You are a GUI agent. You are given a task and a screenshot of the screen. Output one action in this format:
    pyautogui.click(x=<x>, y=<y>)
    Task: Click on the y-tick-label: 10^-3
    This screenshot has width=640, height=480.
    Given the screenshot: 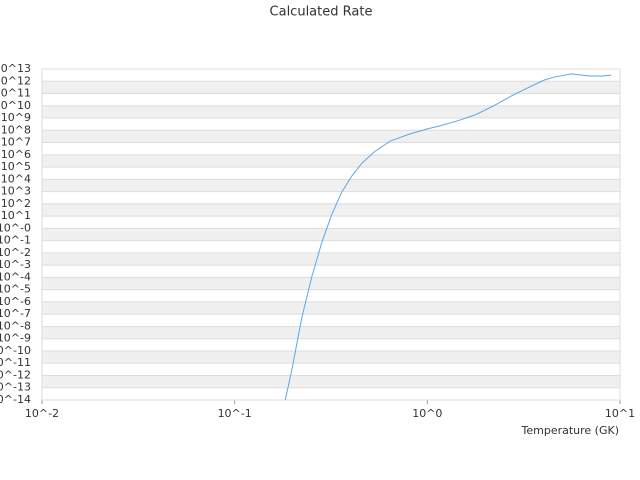 What is the action you would take?
    pyautogui.click(x=15, y=264)
    